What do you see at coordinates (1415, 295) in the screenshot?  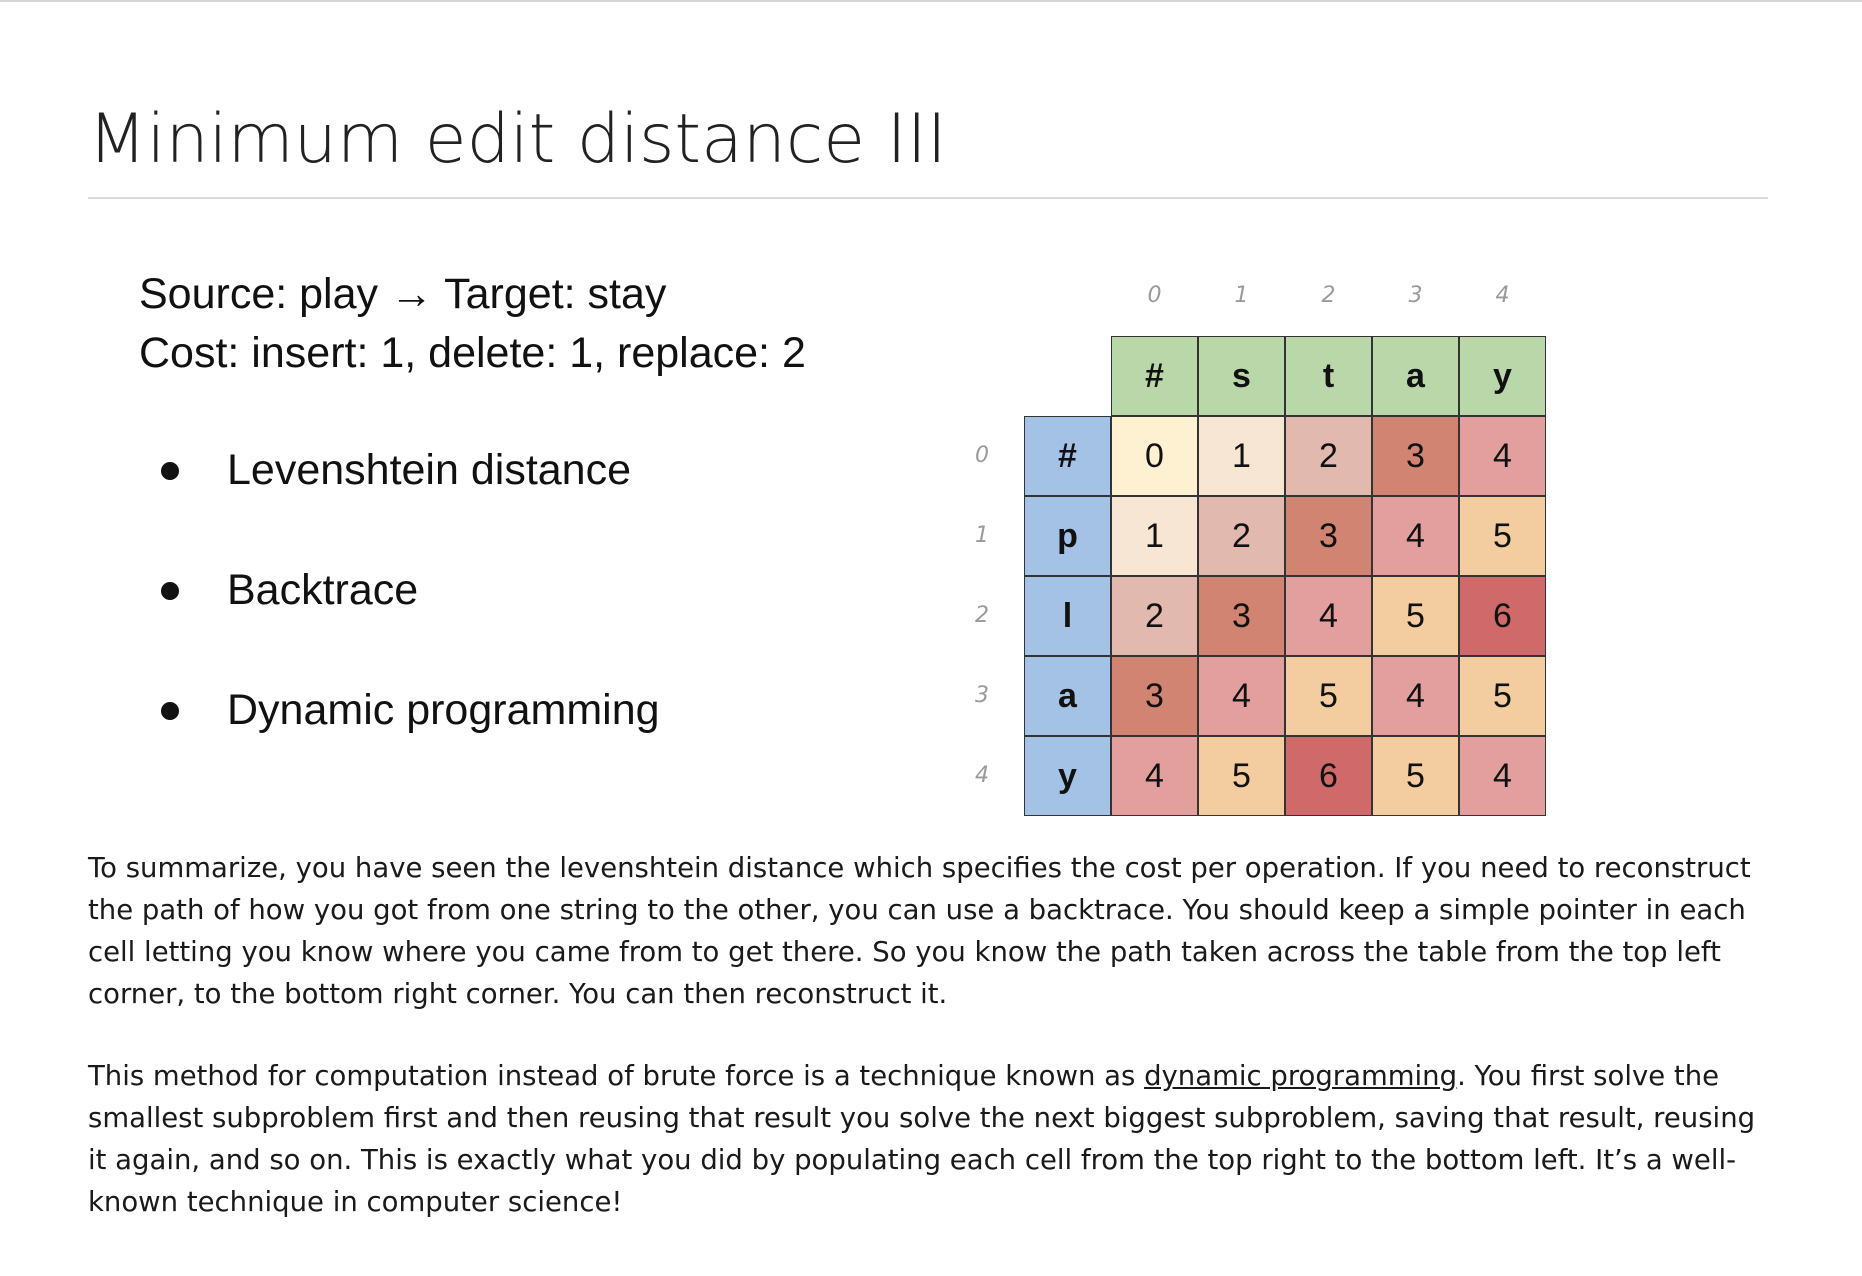 I see `column-index-label: 3` at bounding box center [1415, 295].